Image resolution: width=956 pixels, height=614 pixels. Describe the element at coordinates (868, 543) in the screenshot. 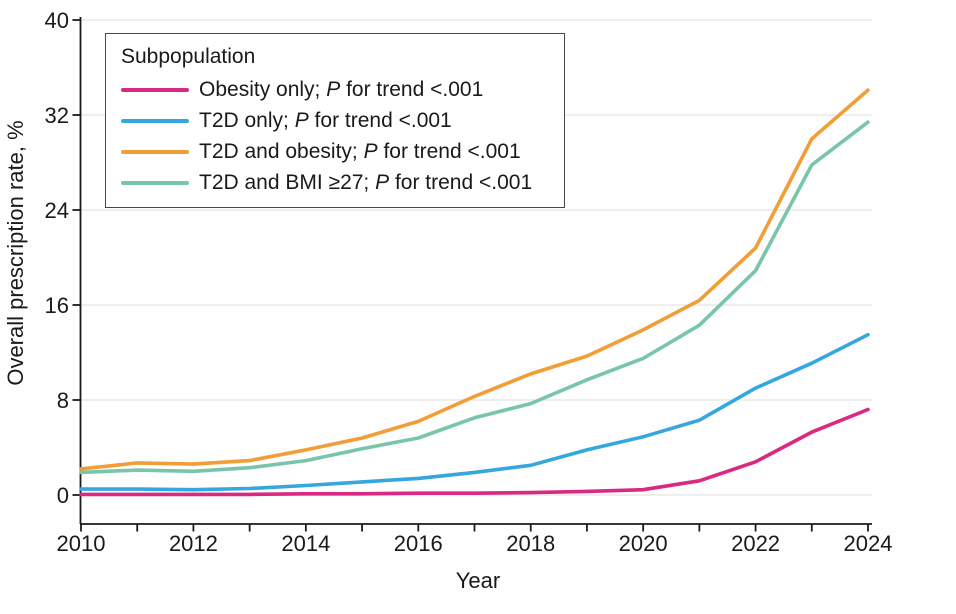

I see `x-tick-label: 2024` at that location.